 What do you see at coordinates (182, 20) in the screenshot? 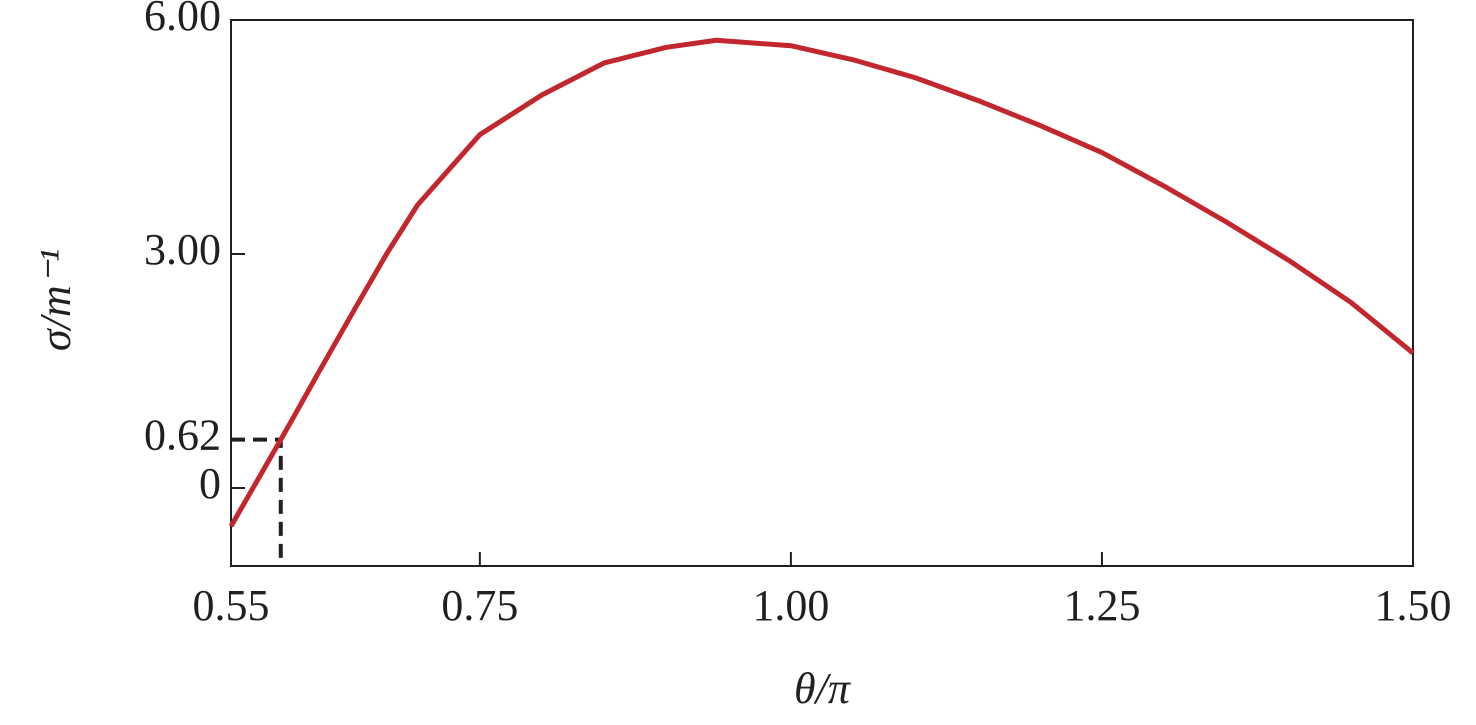
I see `y-tick-label: 6.00` at bounding box center [182, 20].